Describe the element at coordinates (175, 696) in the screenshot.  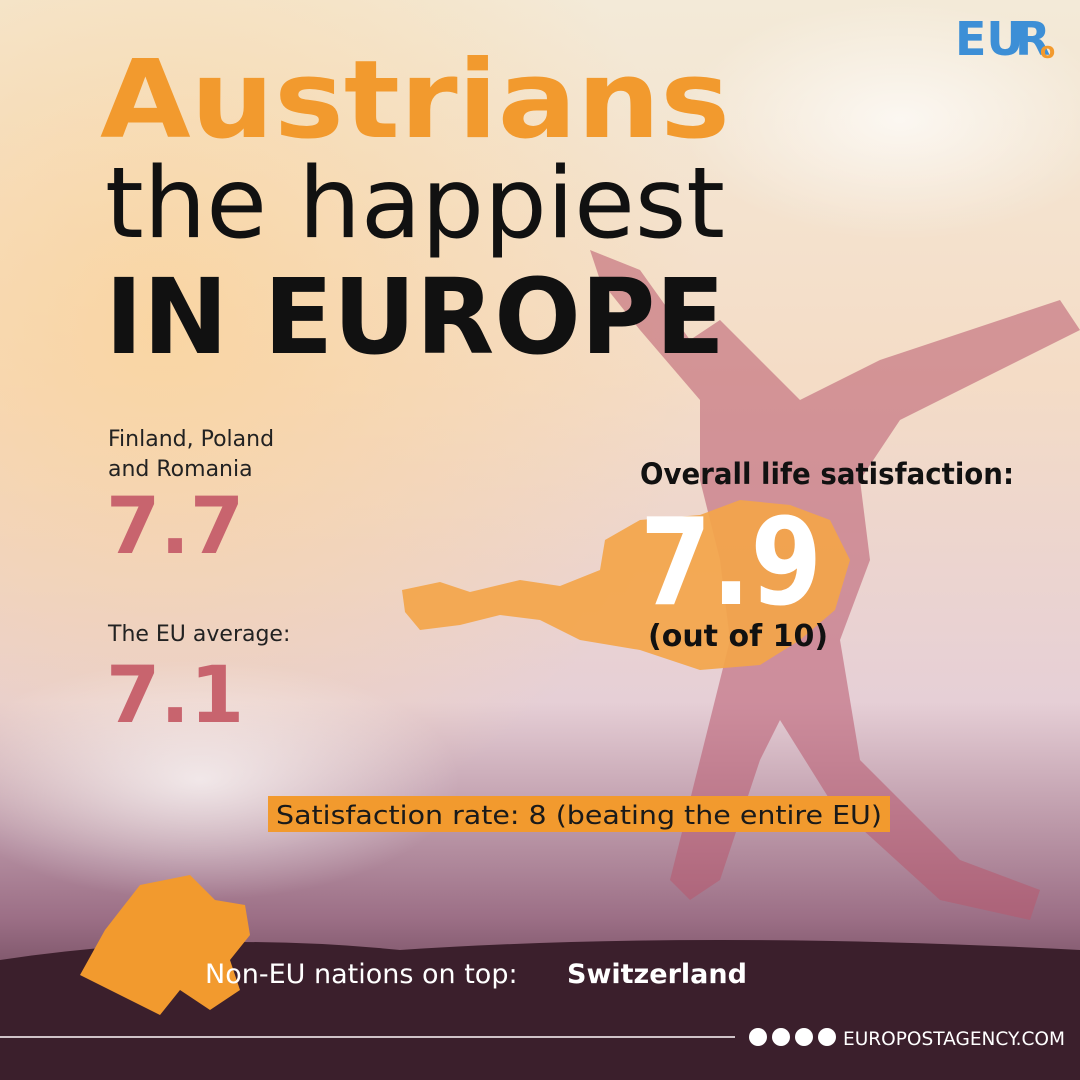
I see `stat-value: 7.1` at that location.